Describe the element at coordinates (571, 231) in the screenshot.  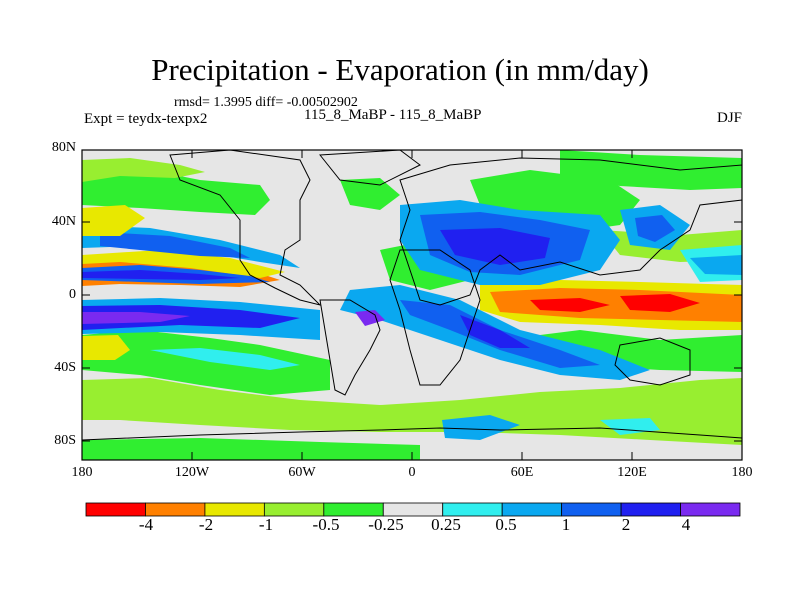
I see `coastline-eurasia` at that location.